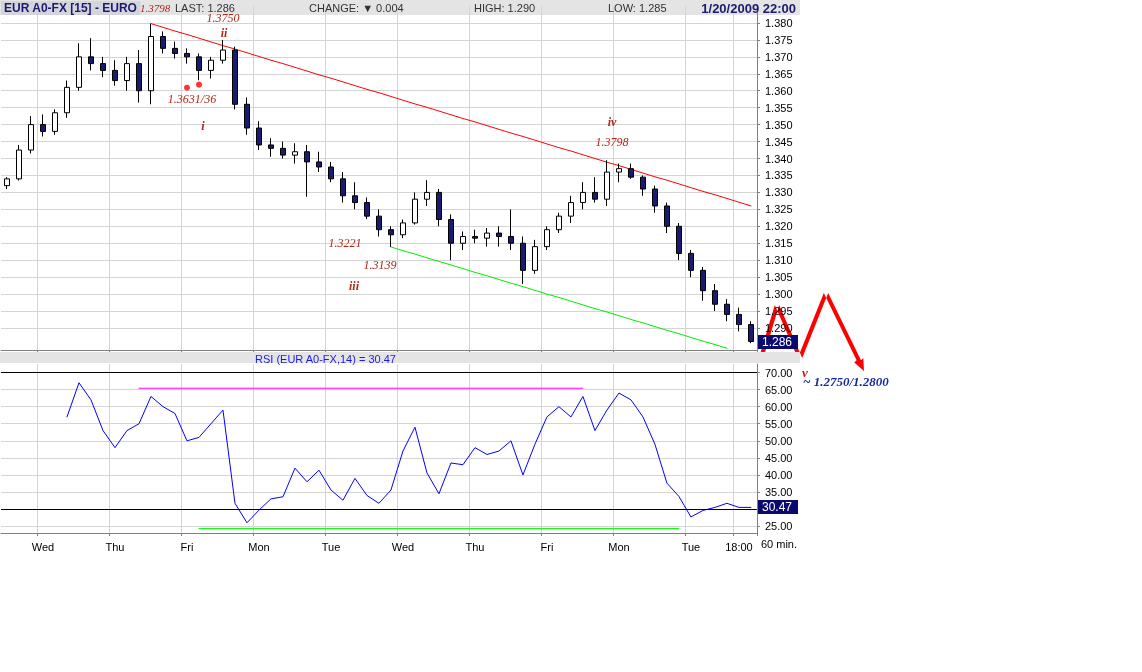  What do you see at coordinates (224, 33) in the screenshot?
I see `annotation: ii` at bounding box center [224, 33].